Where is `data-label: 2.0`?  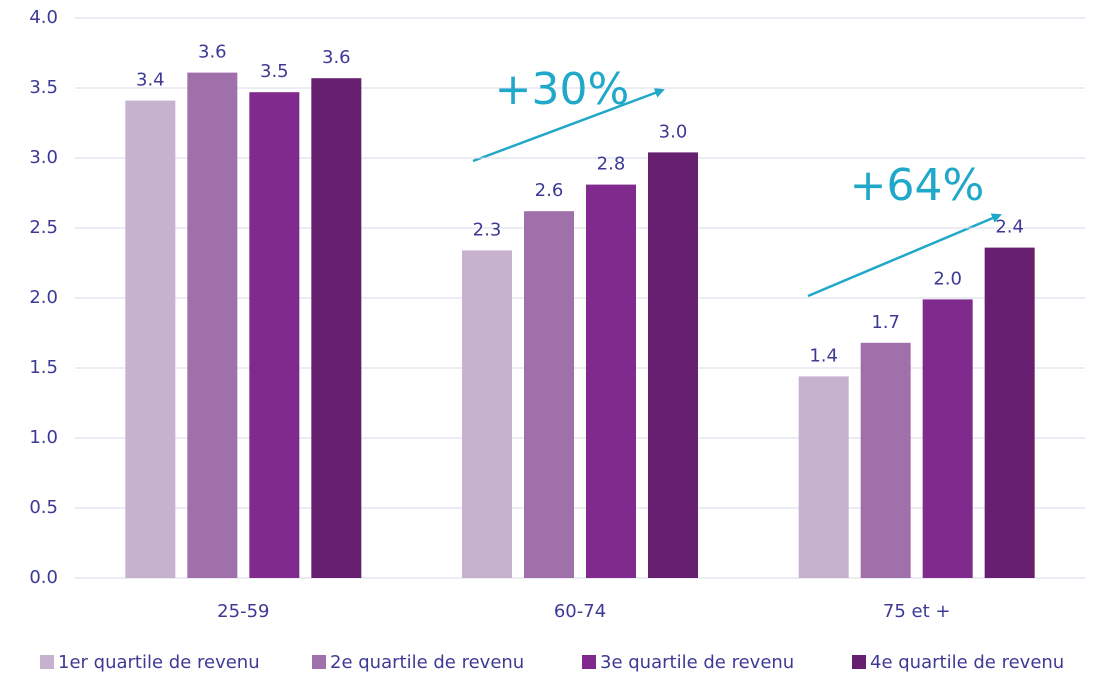 data-label: 2.0 is located at coordinates (947, 278).